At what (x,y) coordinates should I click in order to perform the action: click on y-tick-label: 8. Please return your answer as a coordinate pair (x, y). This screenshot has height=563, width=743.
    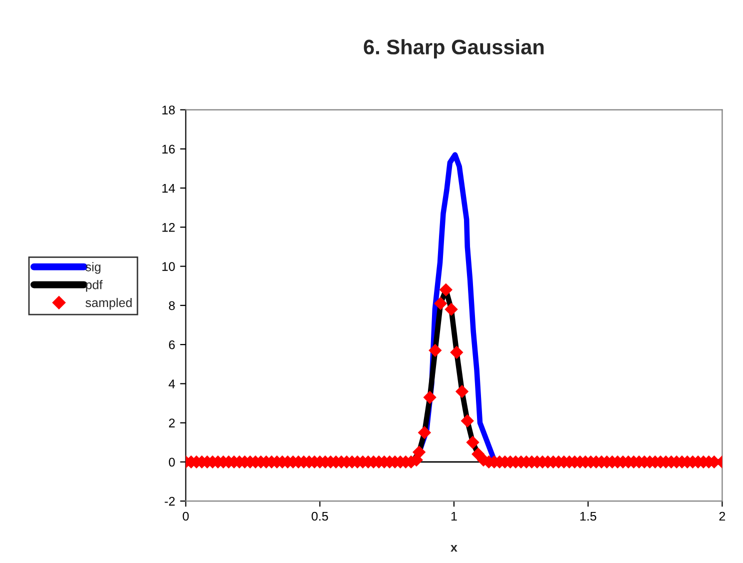
    Looking at the image, I should click on (171, 305).